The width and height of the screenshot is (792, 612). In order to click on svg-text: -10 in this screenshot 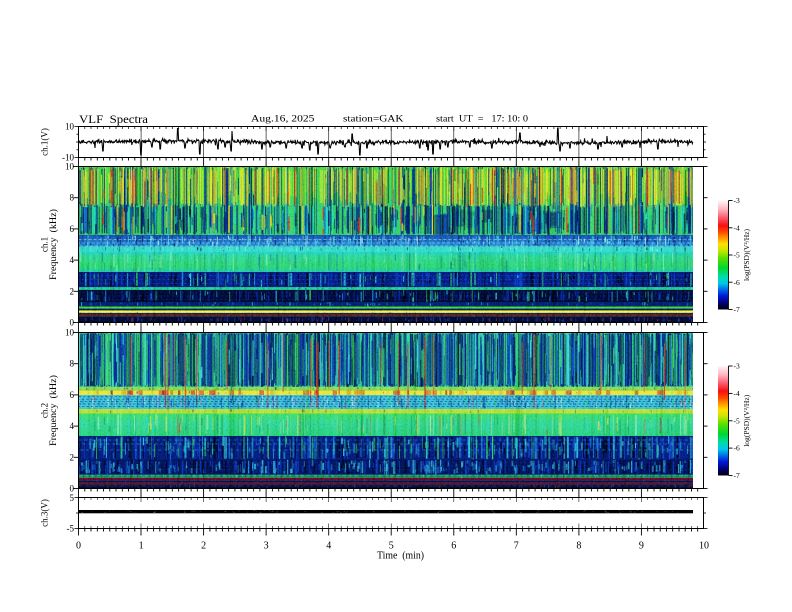, I will do `click(68, 158)`.